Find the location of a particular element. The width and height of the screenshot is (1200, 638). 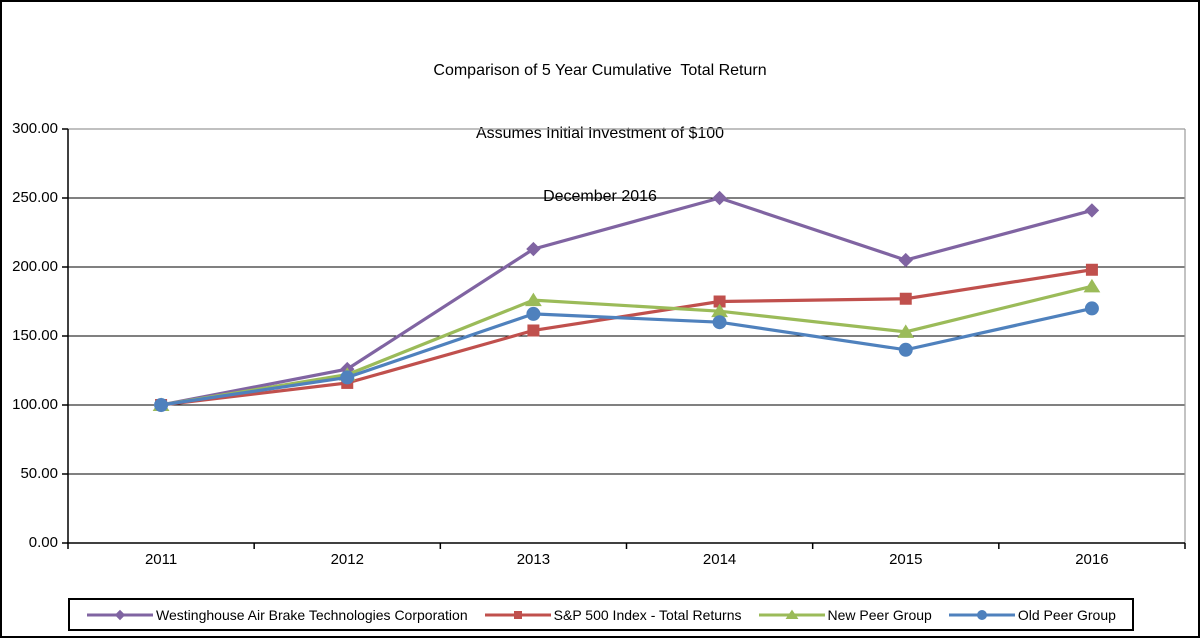

y-axis-tick-label: 0.00 is located at coordinates (43, 542).